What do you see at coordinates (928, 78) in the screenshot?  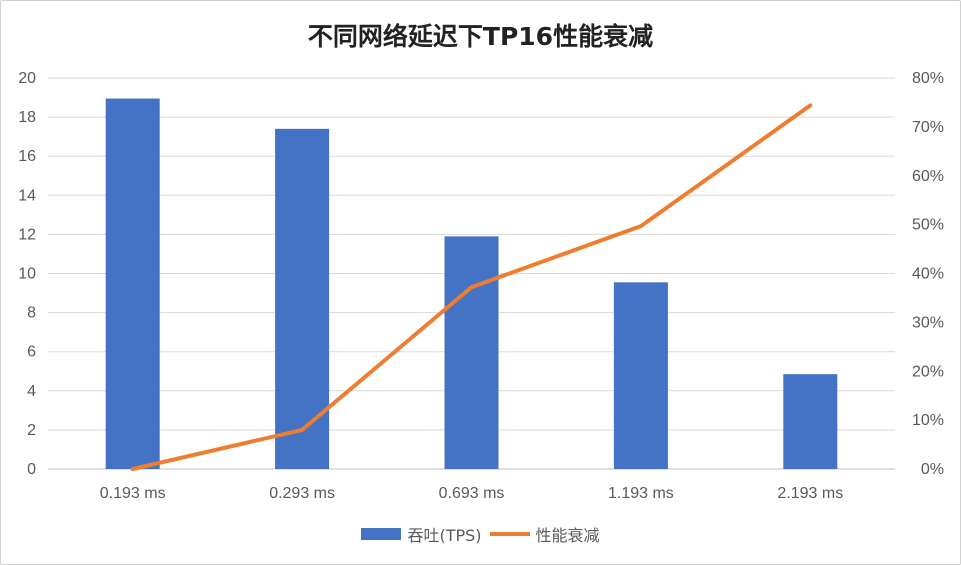 I see `y-right-tick-label: 80%` at bounding box center [928, 78].